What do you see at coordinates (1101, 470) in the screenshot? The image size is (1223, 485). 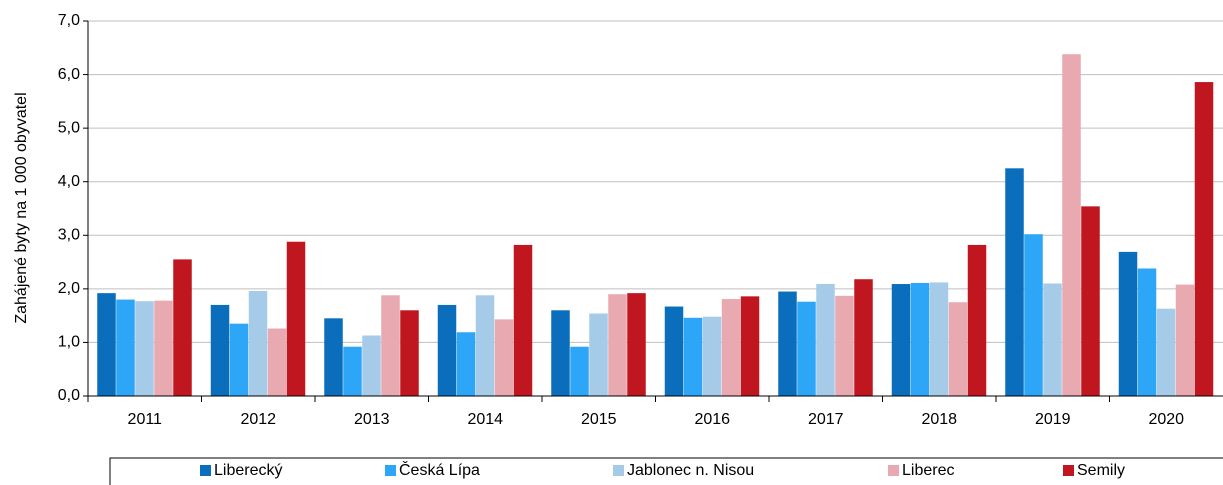 I see `legend-label: Semily` at bounding box center [1101, 470].